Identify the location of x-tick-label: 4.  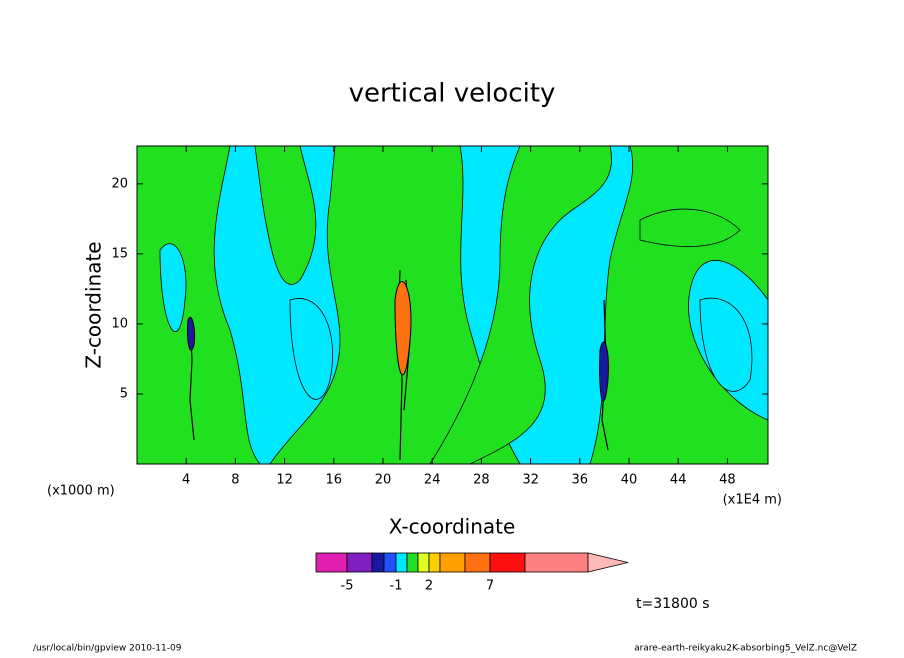
(186, 480).